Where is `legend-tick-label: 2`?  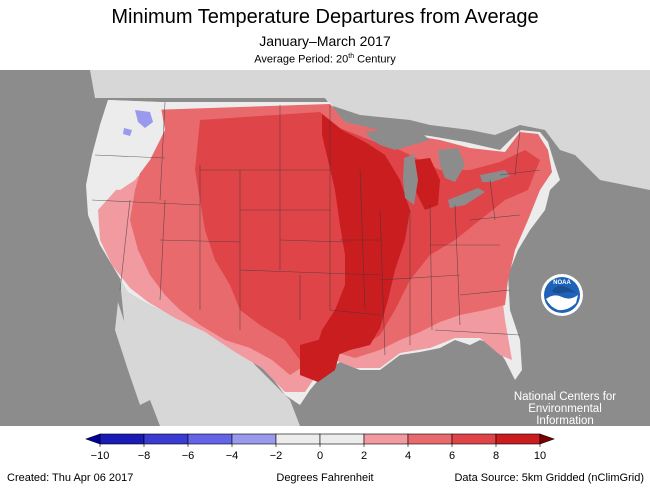 legend-tick-label: 2 is located at coordinates (364, 456).